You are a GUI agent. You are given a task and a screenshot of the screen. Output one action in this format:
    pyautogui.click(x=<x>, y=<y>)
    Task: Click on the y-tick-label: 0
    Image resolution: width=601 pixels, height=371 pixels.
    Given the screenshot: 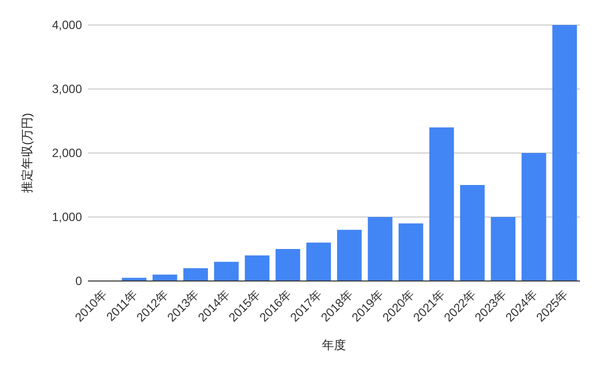 What is the action you would take?
    pyautogui.click(x=78, y=281)
    